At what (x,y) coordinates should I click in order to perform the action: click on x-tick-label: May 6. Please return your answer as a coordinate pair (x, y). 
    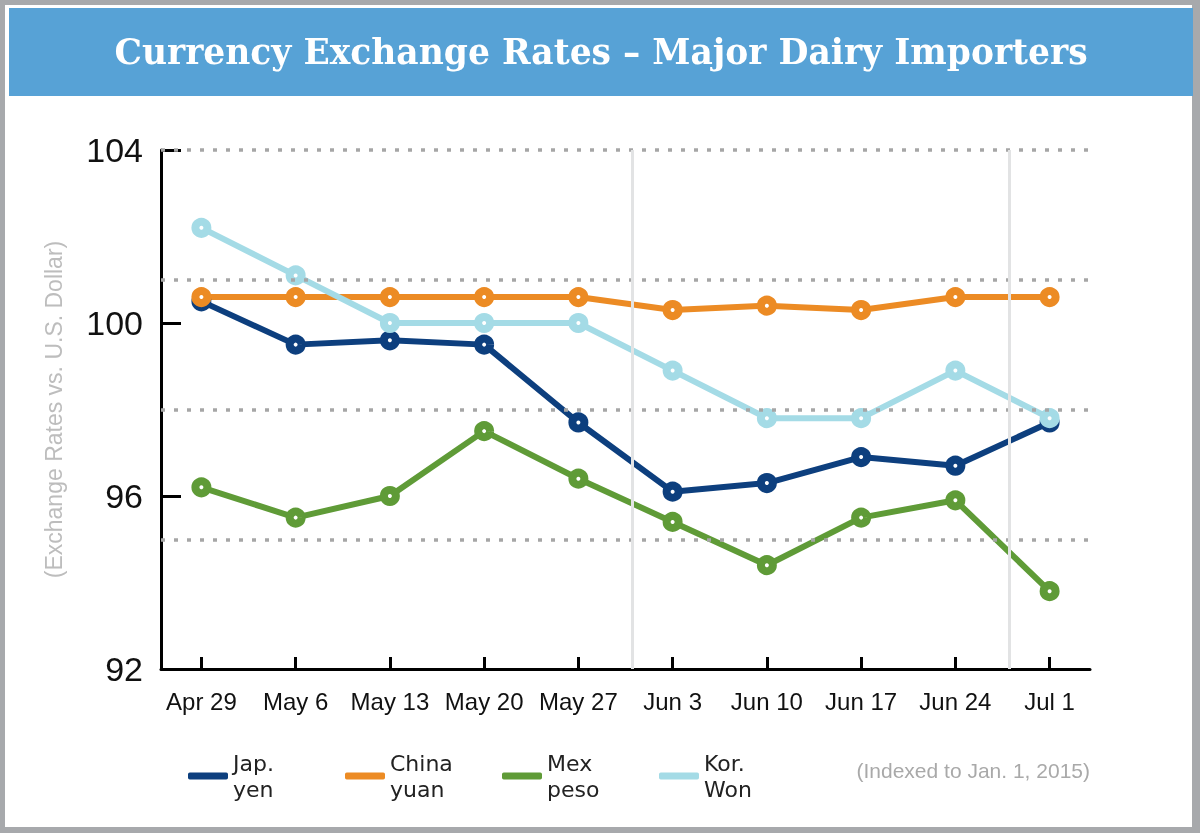
    Looking at the image, I should click on (295, 701).